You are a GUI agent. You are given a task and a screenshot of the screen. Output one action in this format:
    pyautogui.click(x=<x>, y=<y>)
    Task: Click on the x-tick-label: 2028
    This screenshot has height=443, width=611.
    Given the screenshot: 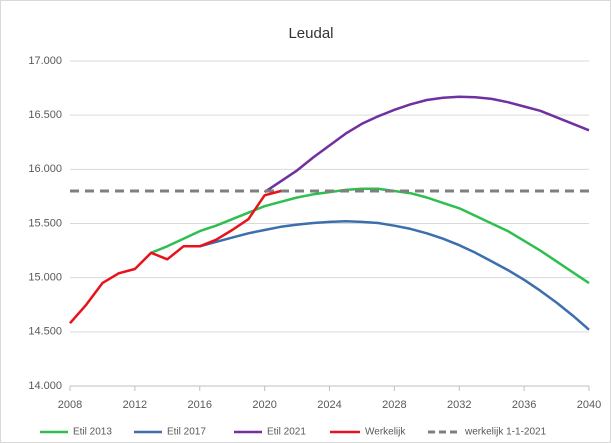 What is the action you would take?
    pyautogui.click(x=394, y=405)
    